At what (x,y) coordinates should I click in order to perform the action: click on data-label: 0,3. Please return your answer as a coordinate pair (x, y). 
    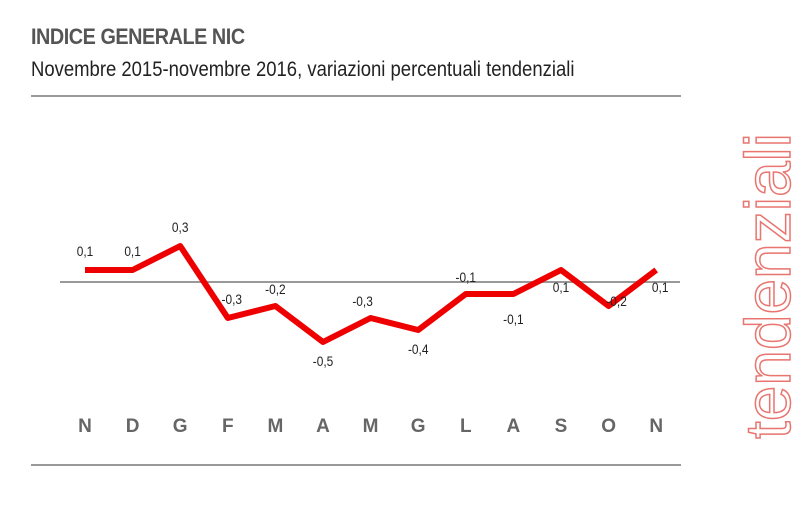
    Looking at the image, I should click on (180, 227).